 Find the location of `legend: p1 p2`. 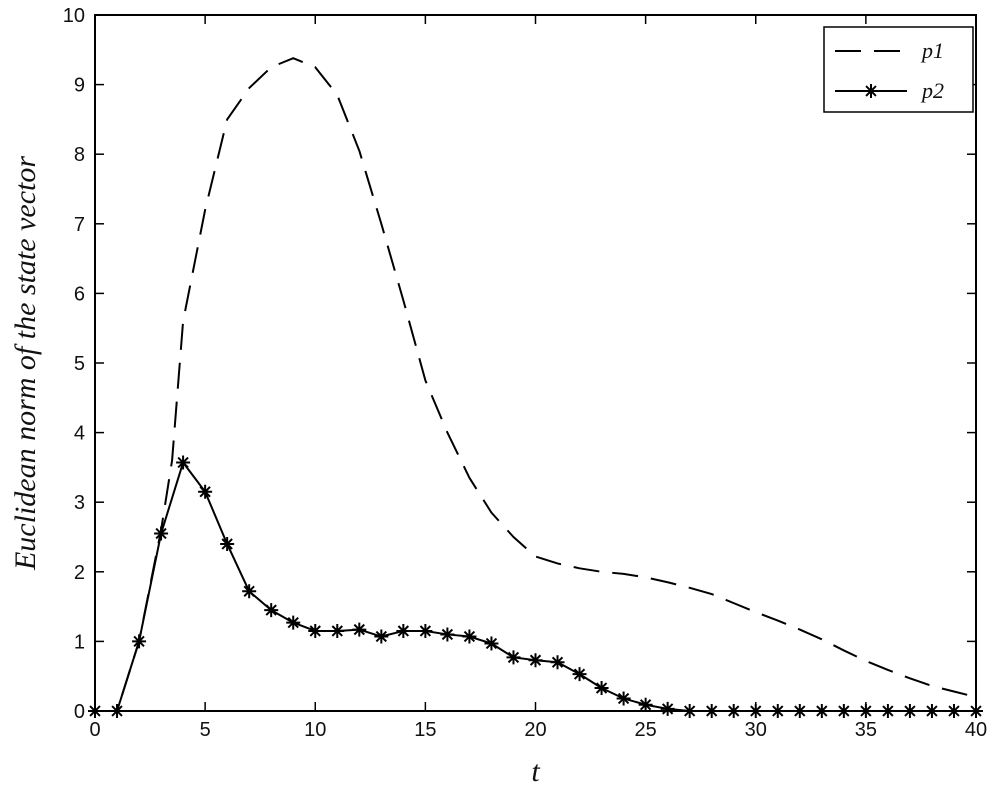

legend: p1 p2 is located at coordinates (898, 69).